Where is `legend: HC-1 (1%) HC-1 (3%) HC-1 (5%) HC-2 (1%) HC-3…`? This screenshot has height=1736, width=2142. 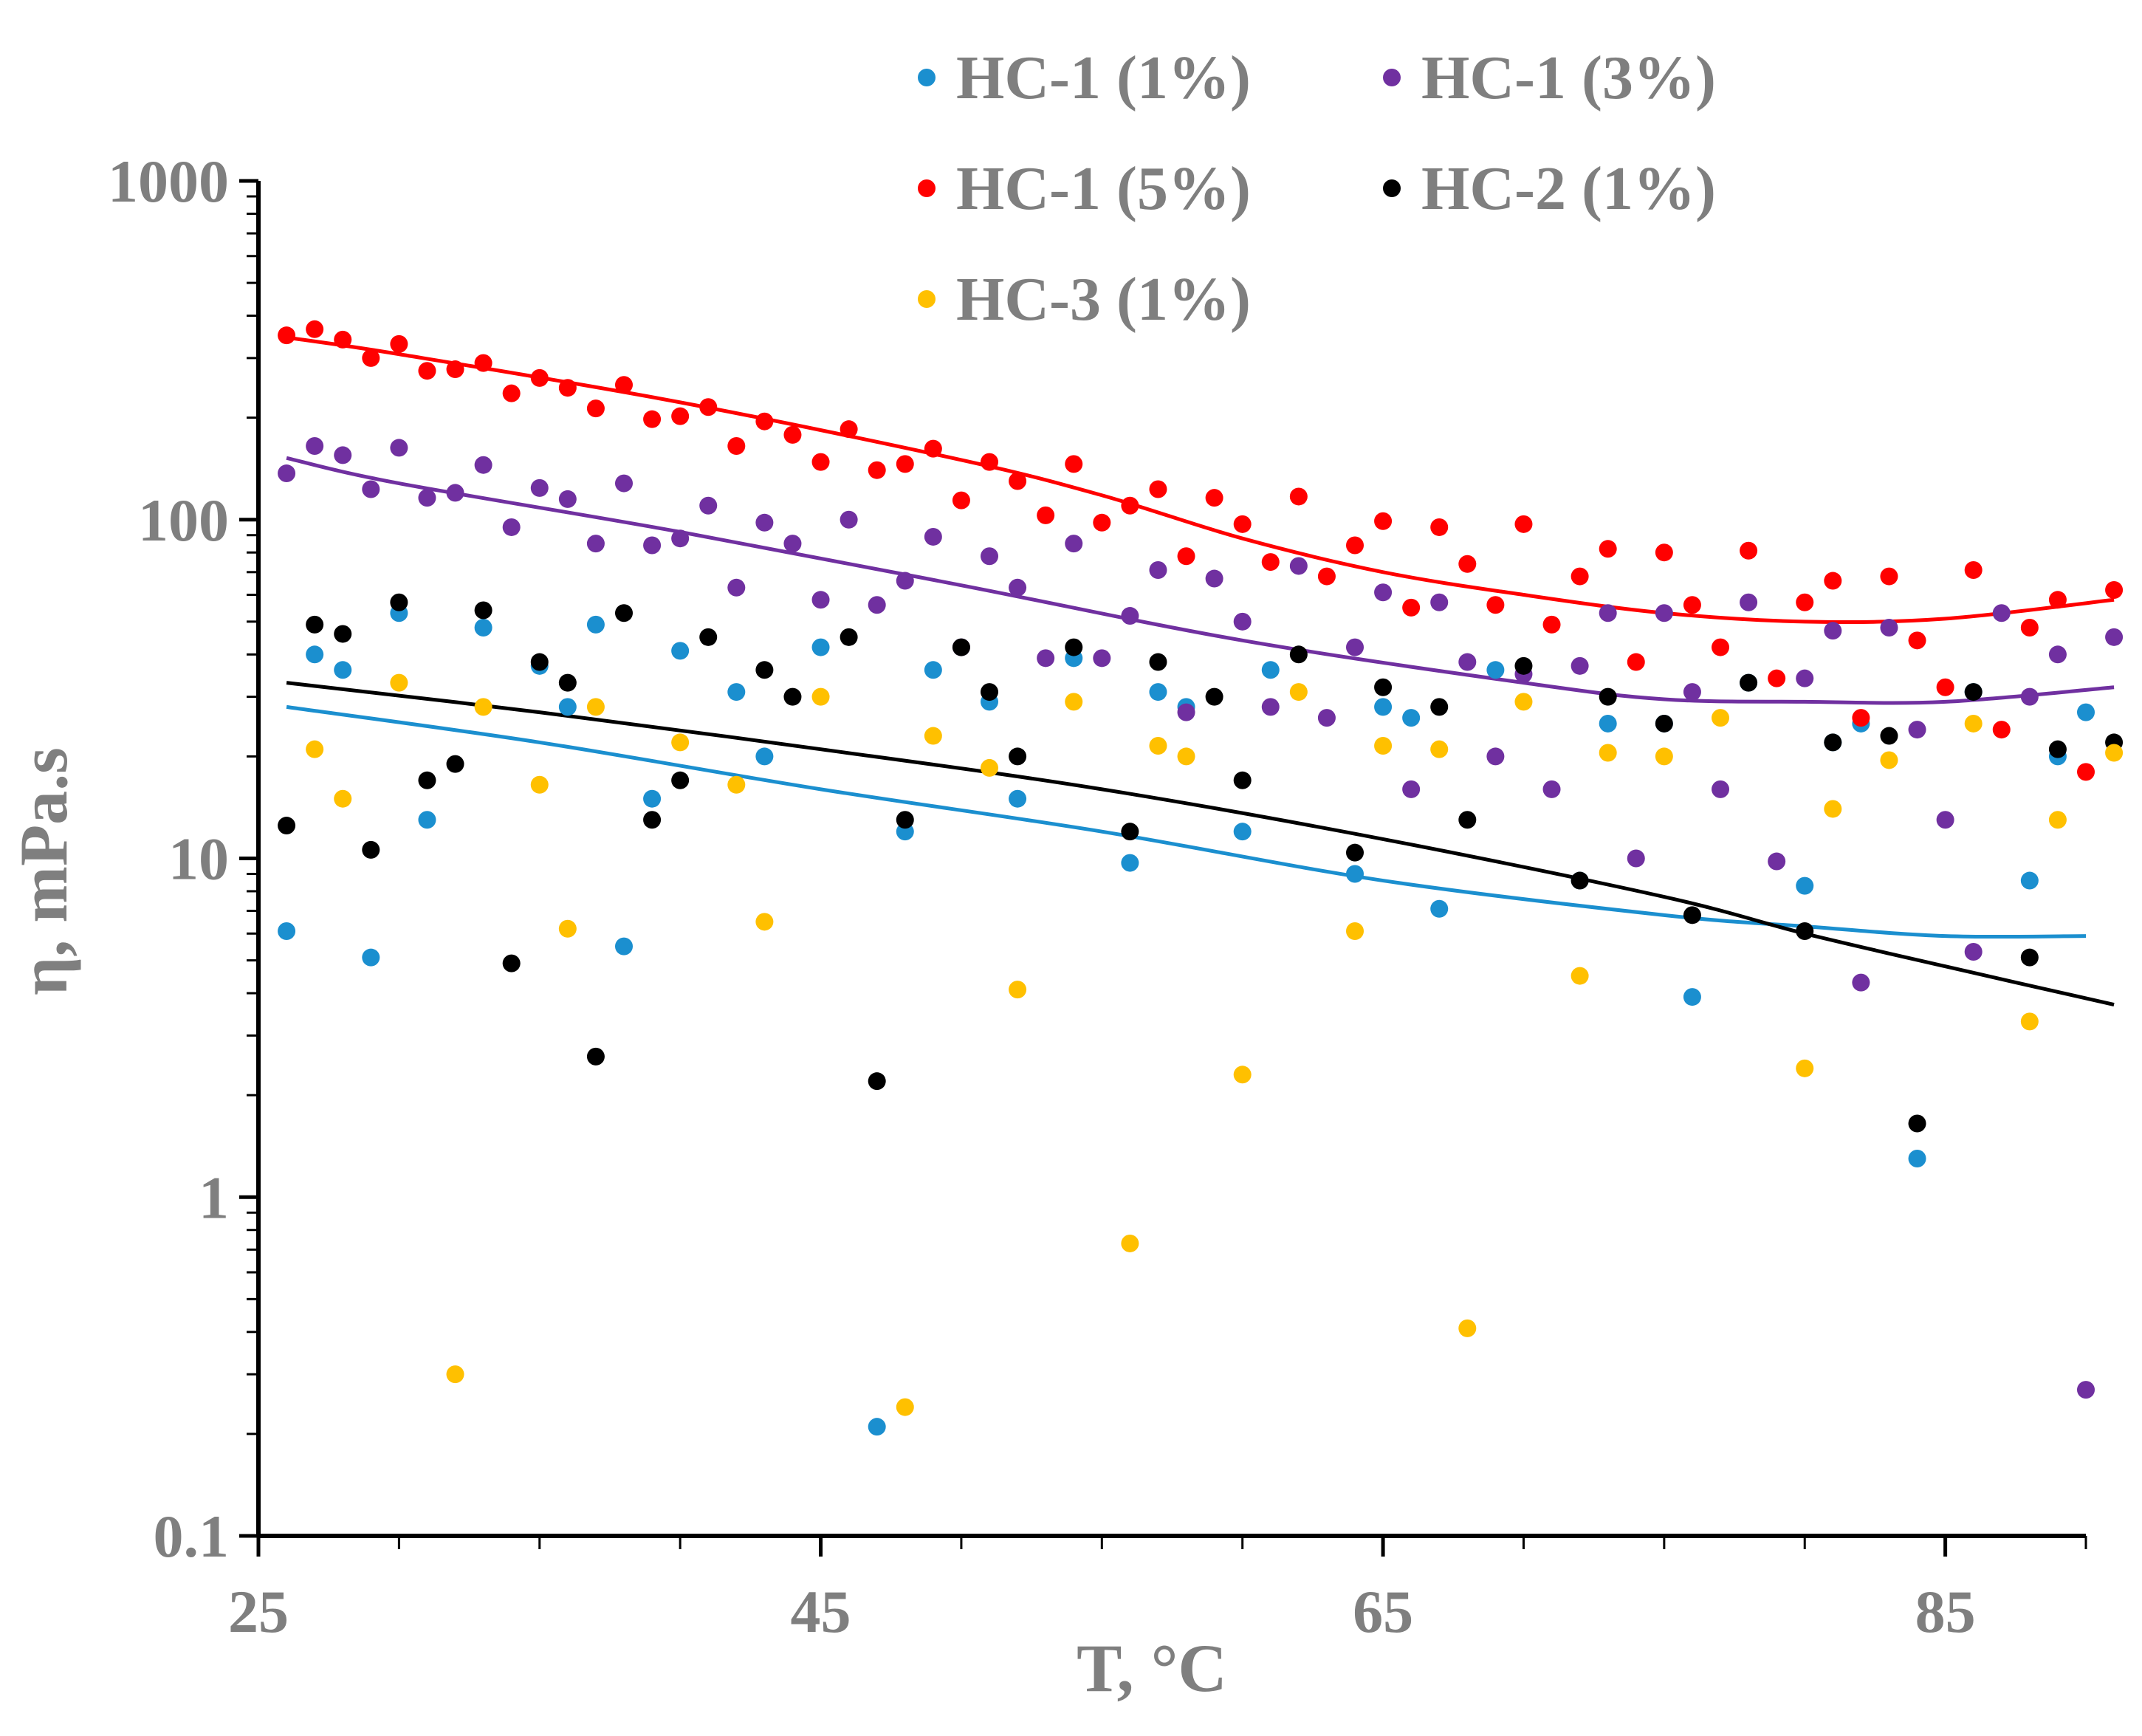
legend: HC-1 (1%) HC-1 (3%) HC-1 (5%) HC-2 (1%) HC-3… is located at coordinates (1317, 189).